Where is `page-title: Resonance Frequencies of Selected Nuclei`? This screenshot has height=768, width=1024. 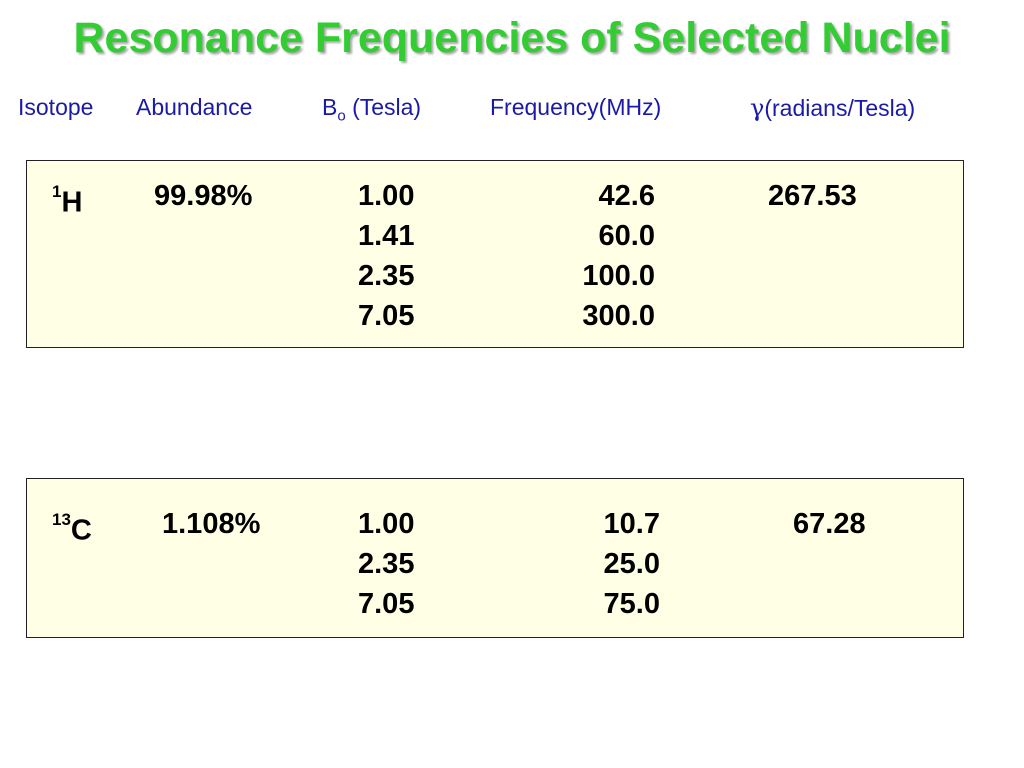
page-title: Resonance Frequencies of Selected Nuclei is located at coordinates (512, 38).